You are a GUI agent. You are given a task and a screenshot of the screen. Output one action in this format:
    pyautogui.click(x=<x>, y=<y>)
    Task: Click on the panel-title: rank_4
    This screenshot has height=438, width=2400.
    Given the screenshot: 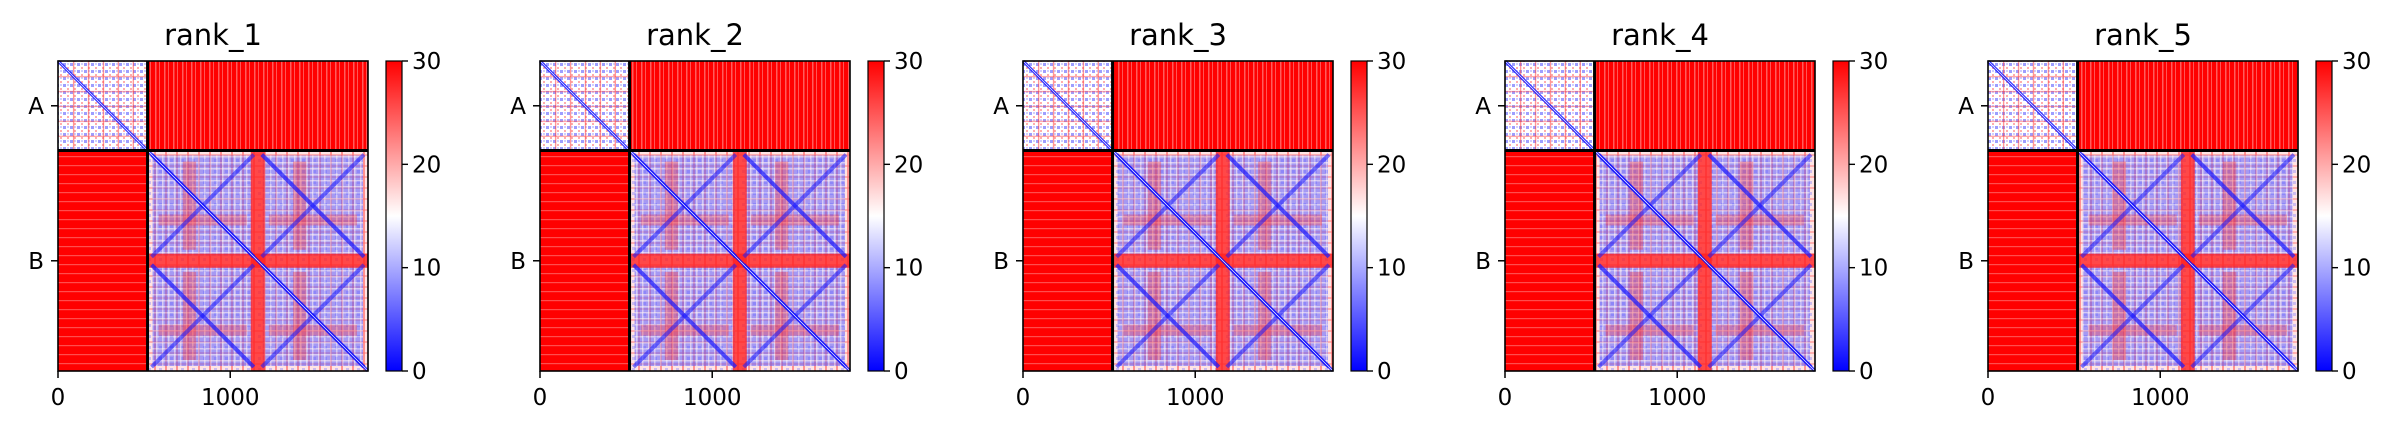 What is the action you would take?
    pyautogui.click(x=1660, y=35)
    